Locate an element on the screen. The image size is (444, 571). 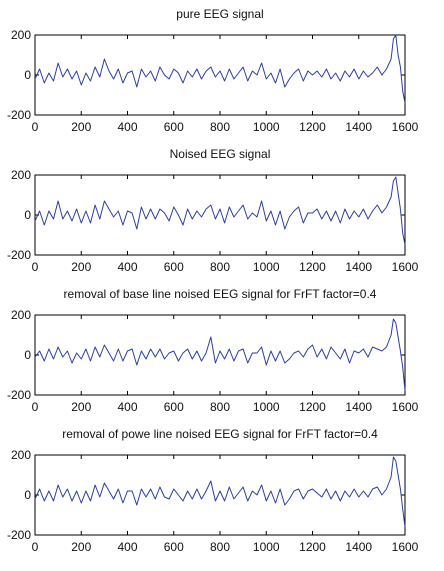
chart-title: Noised EEG signal is located at coordinates (220, 154).